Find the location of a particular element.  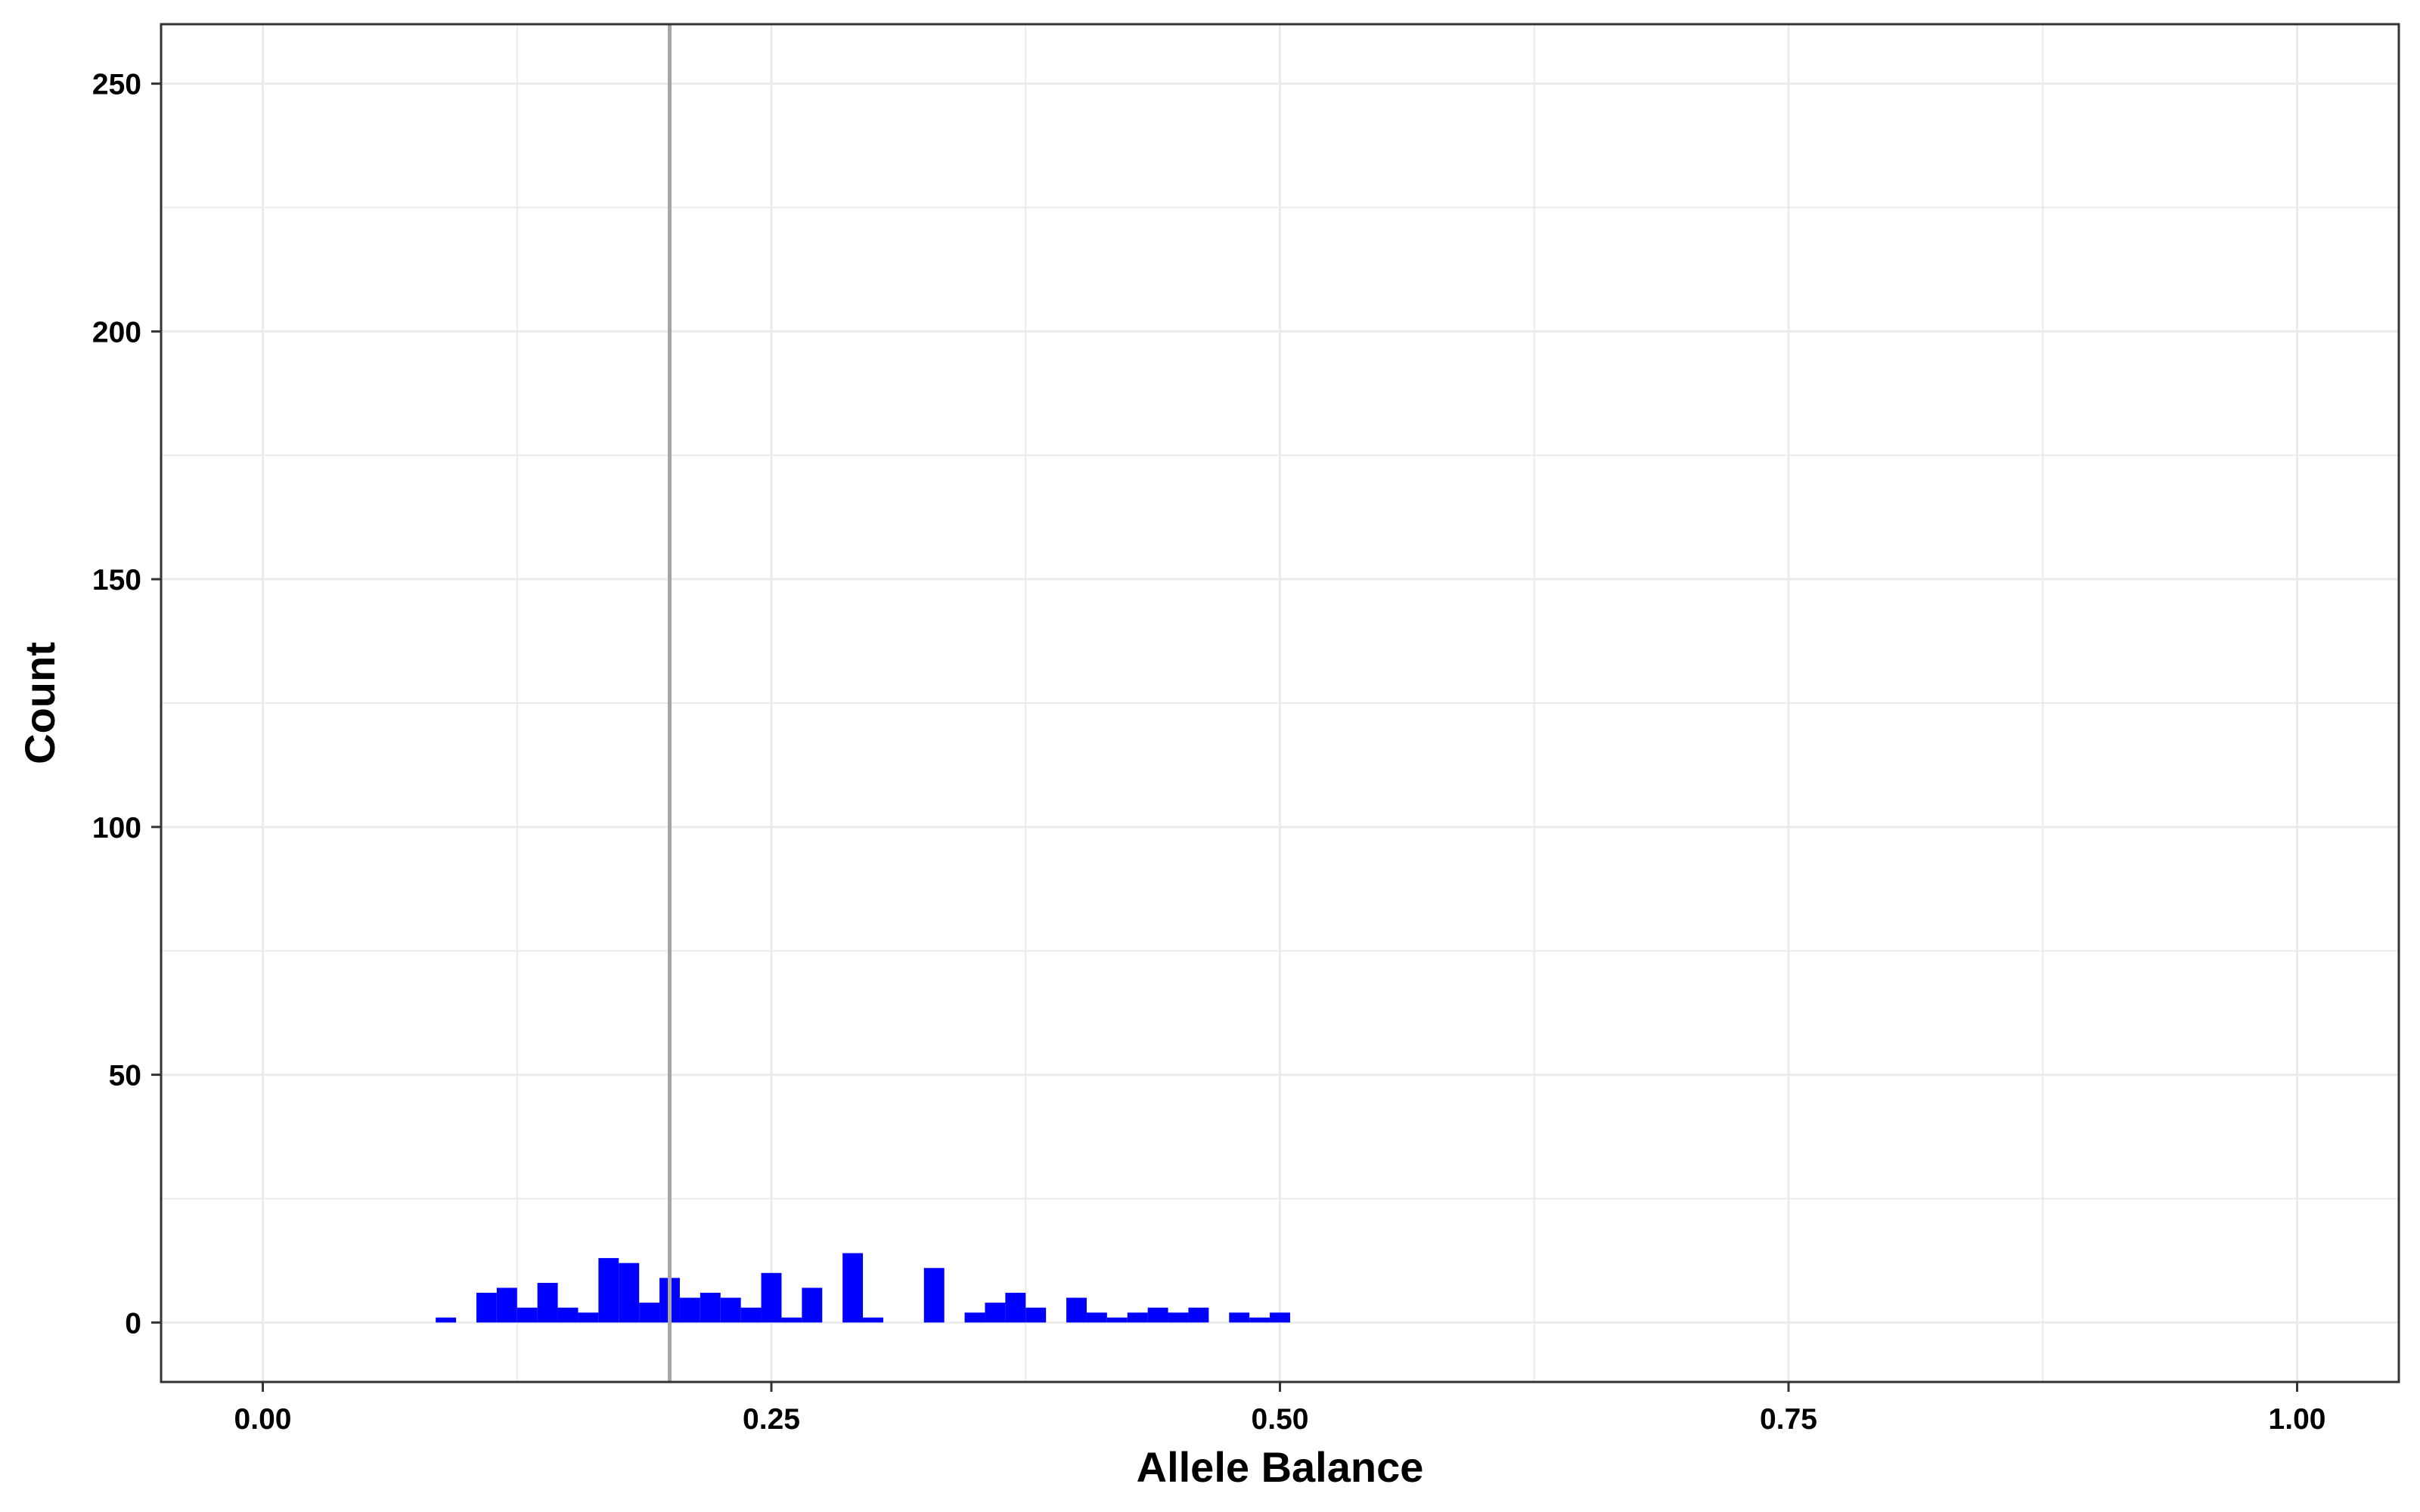

y-tick-label: 0 is located at coordinates (133, 1324).